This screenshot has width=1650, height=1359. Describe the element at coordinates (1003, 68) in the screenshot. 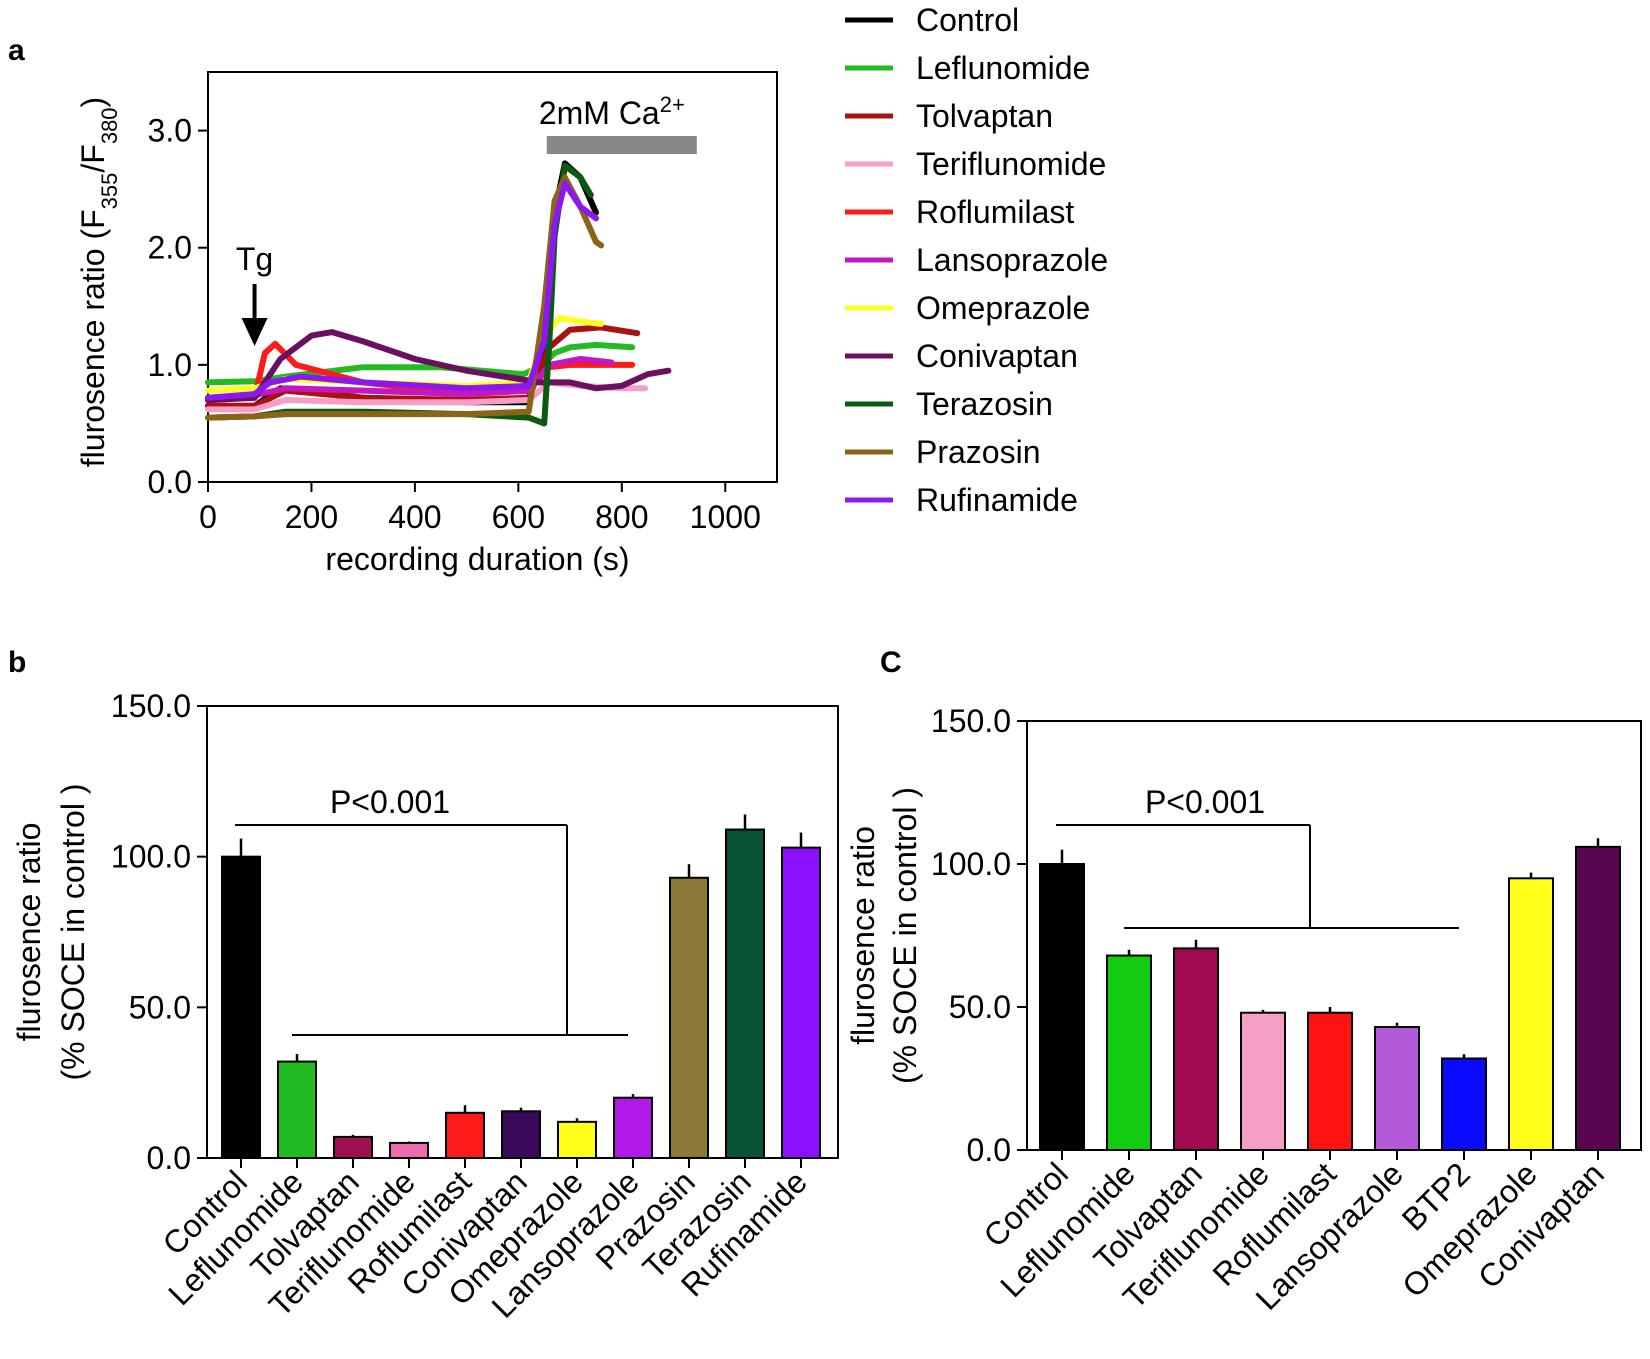

I see `legend-label-leflunomide: Leflunomide` at that location.